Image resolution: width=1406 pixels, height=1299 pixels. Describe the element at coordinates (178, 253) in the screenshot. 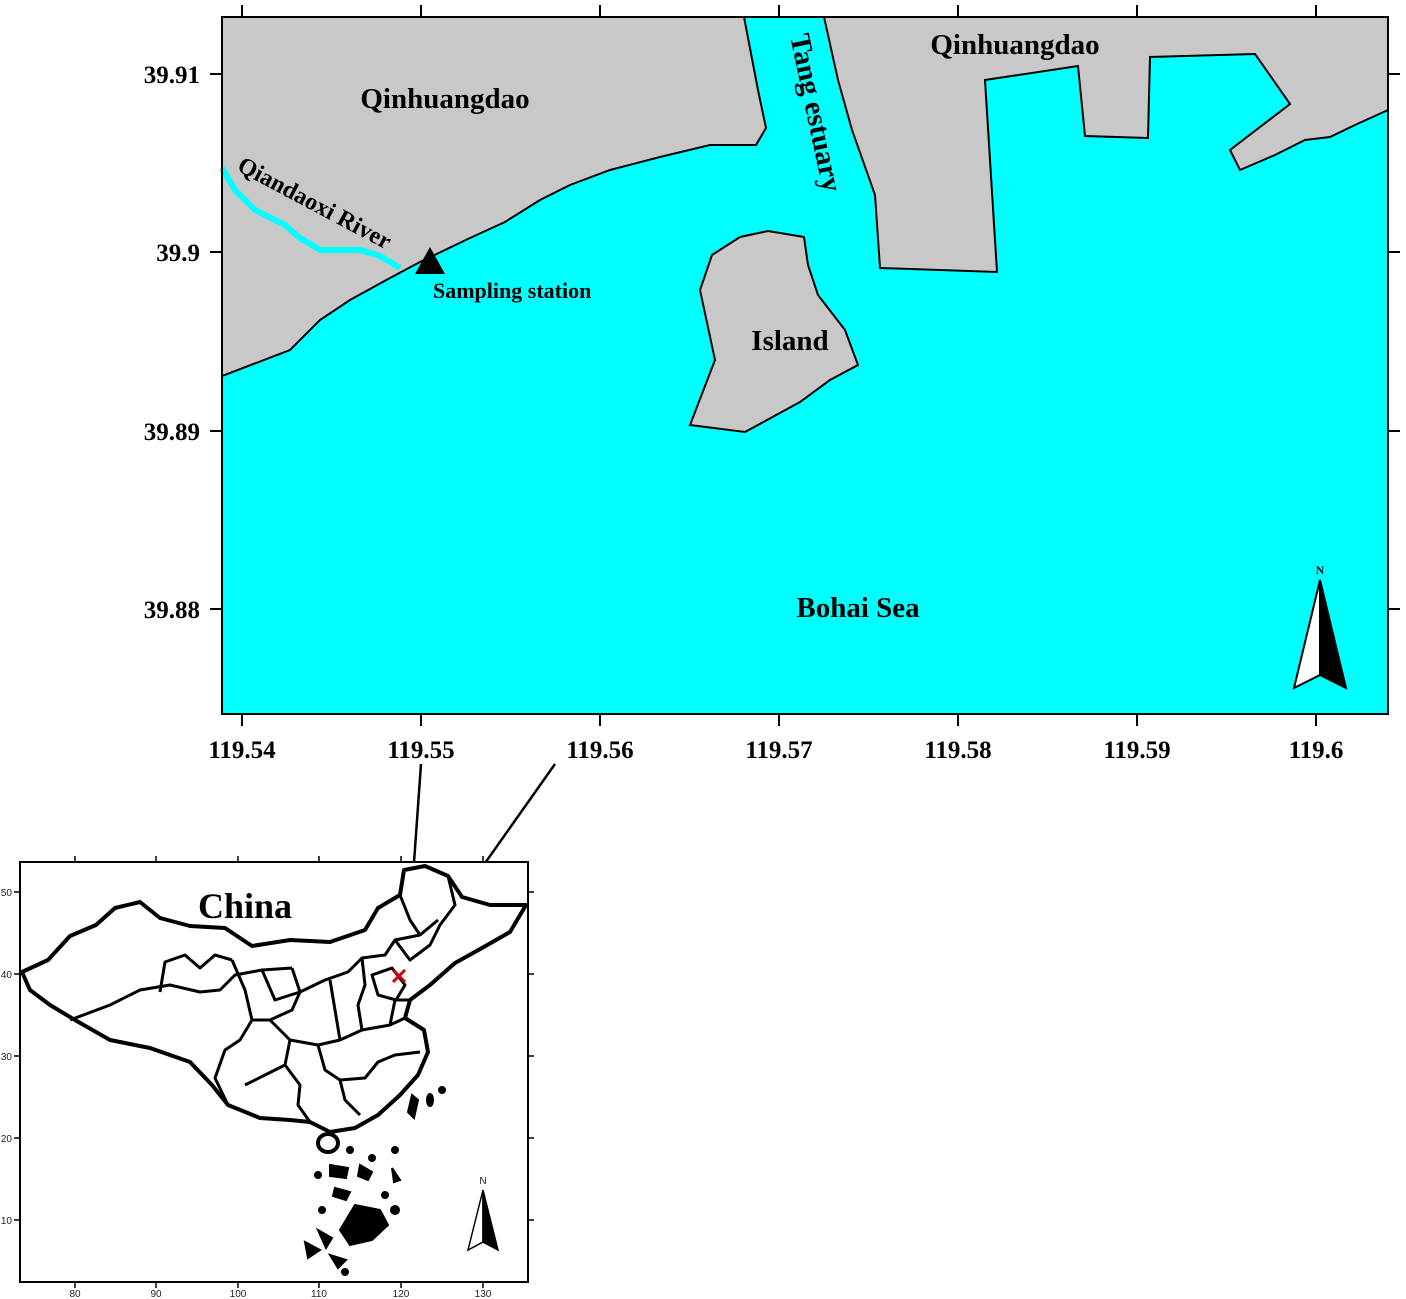

I see `lat-label-39-9: 39.9` at that location.